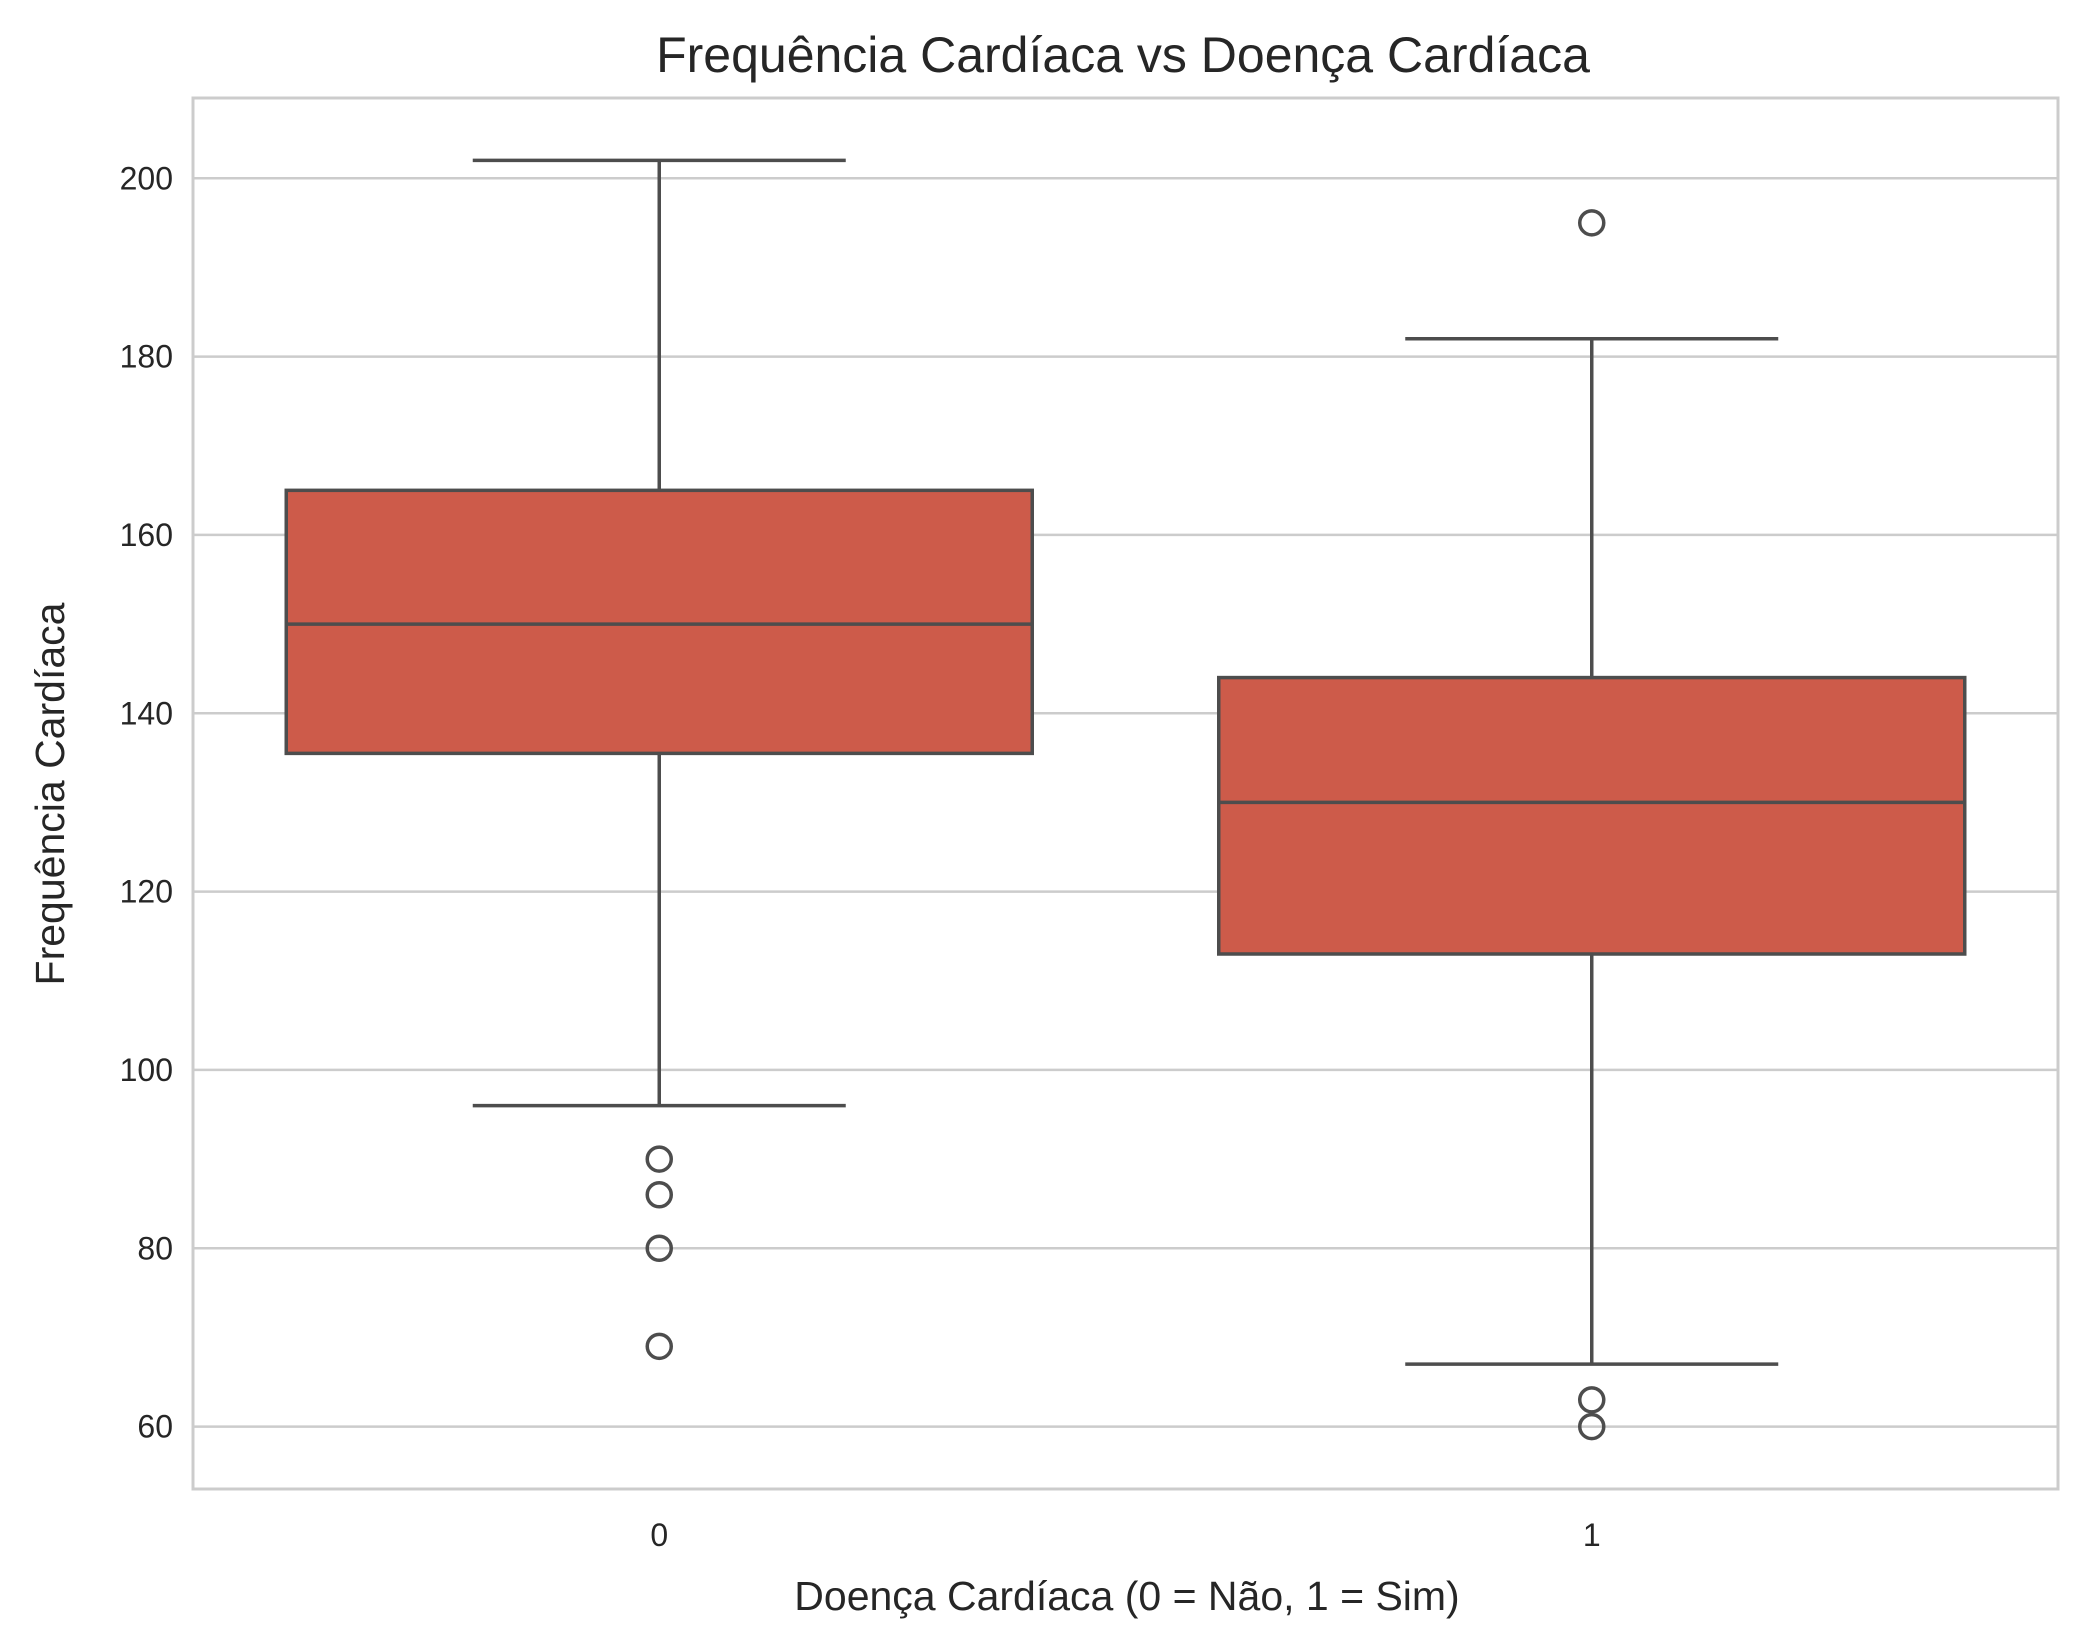 This screenshot has height=1646, width=2081. What do you see at coordinates (1123, 55) in the screenshot?
I see `chart-title: Frequência Cardíaca vs Doença Cardíaca` at bounding box center [1123, 55].